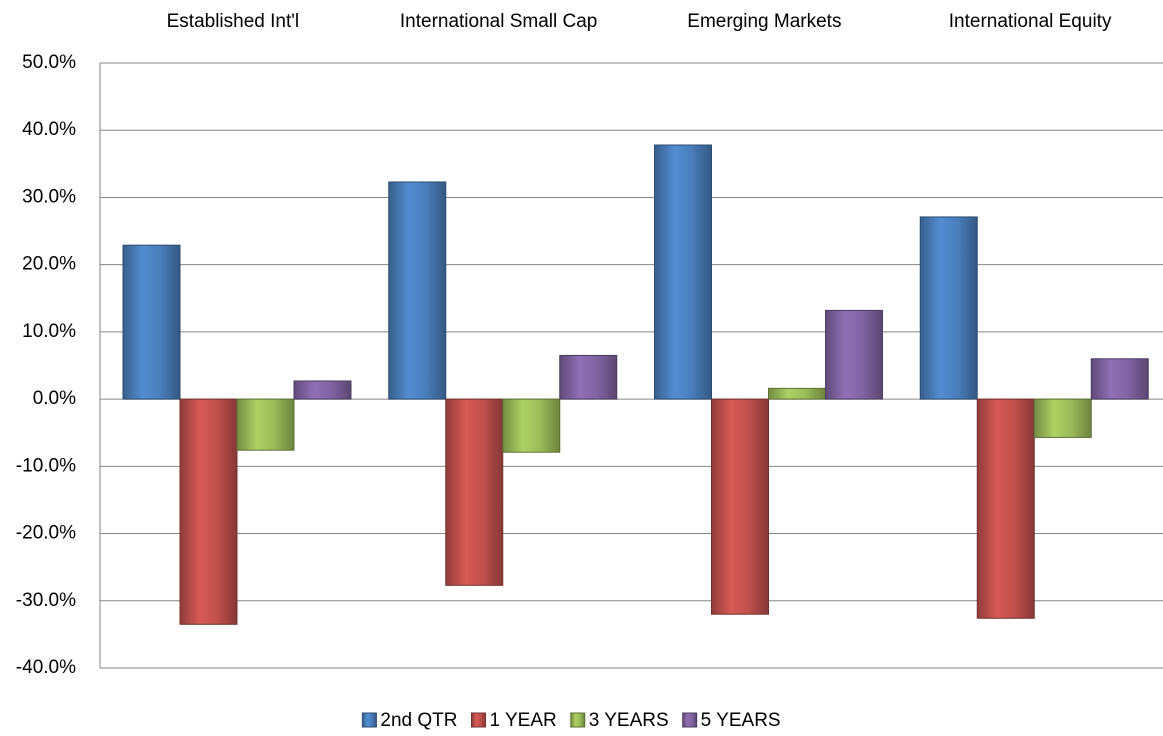 The width and height of the screenshot is (1163, 736). Describe the element at coordinates (418, 720) in the screenshot. I see `legend-label: 2nd QTR` at that location.